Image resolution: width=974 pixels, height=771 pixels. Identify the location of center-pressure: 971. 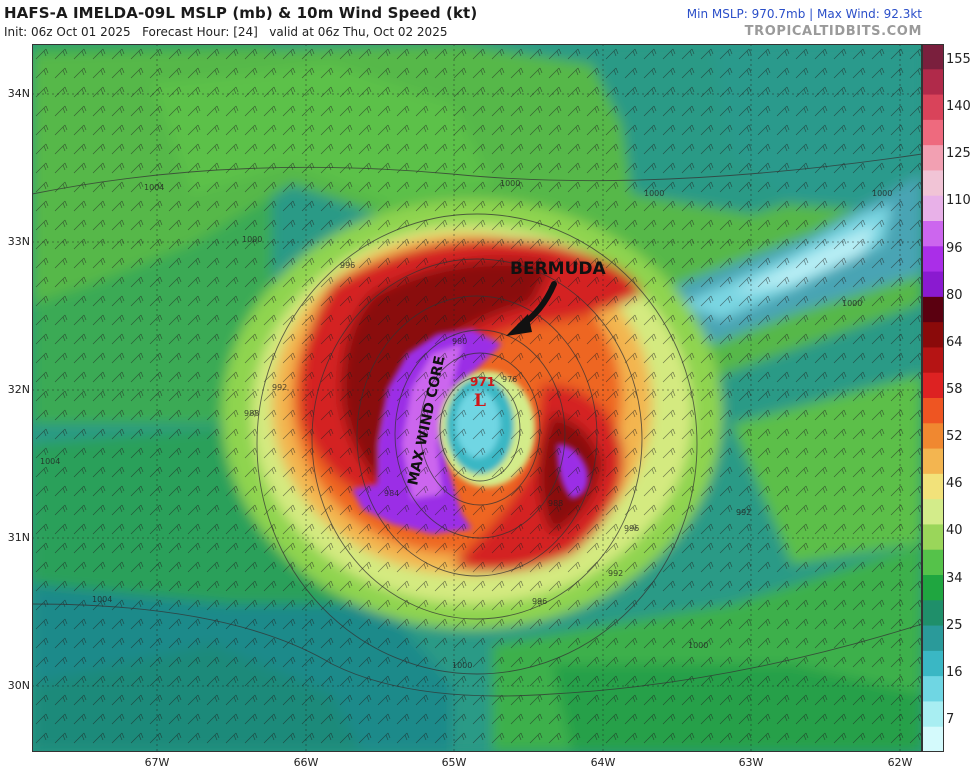
(482, 382).